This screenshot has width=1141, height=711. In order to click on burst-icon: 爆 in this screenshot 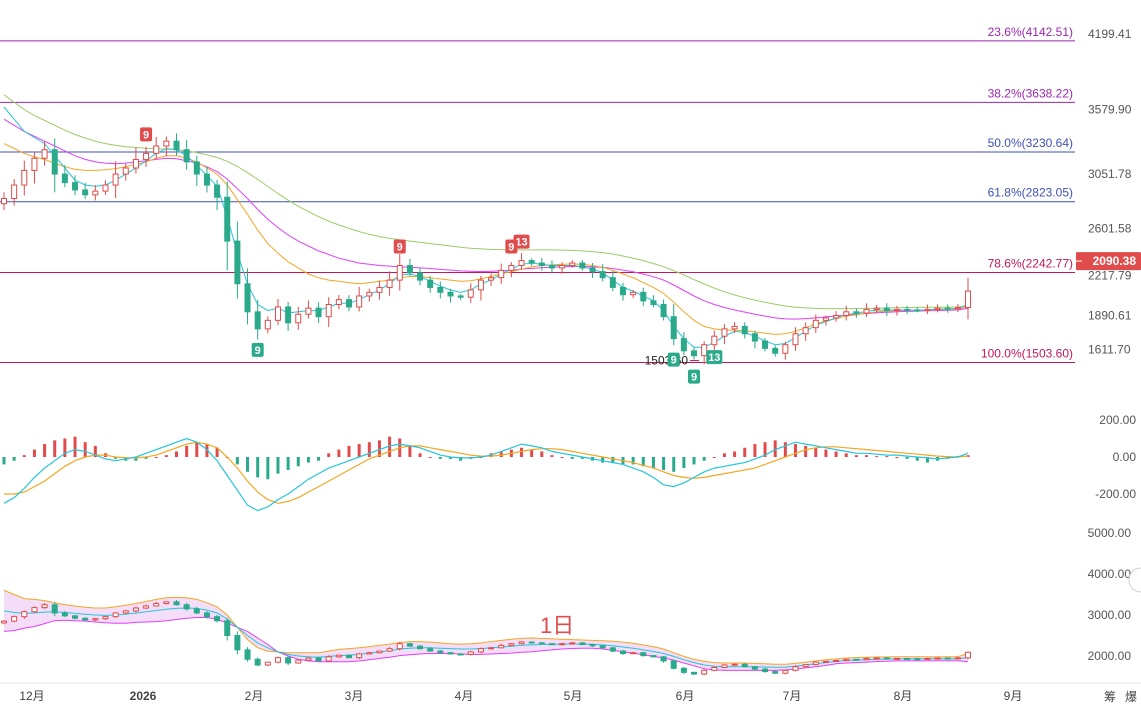, I will do `click(1131, 697)`.